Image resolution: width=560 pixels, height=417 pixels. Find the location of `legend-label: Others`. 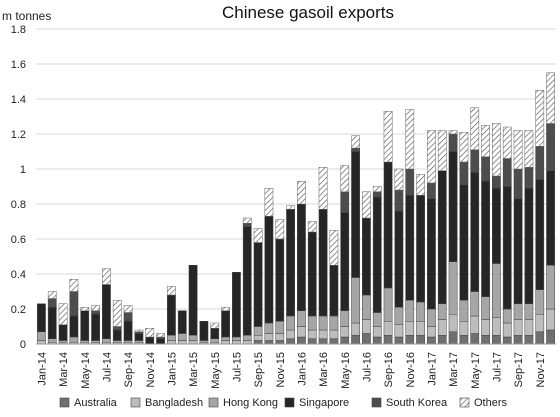

legend-label: Others is located at coordinates (491, 403).